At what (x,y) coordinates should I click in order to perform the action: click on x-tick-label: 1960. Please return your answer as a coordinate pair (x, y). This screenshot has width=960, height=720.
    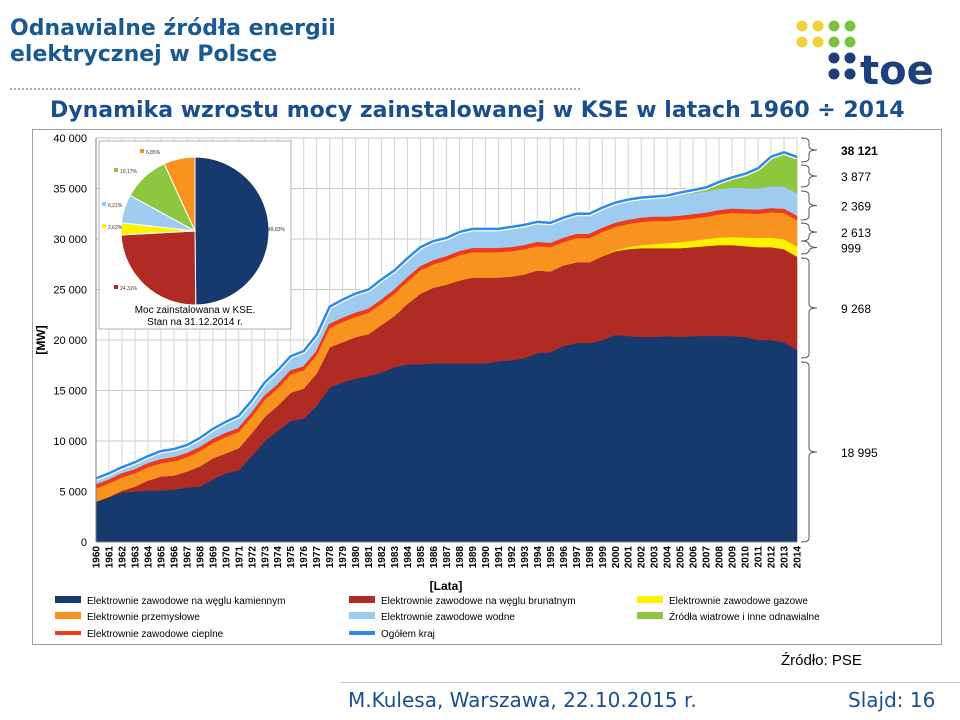
    Looking at the image, I should click on (97, 557).